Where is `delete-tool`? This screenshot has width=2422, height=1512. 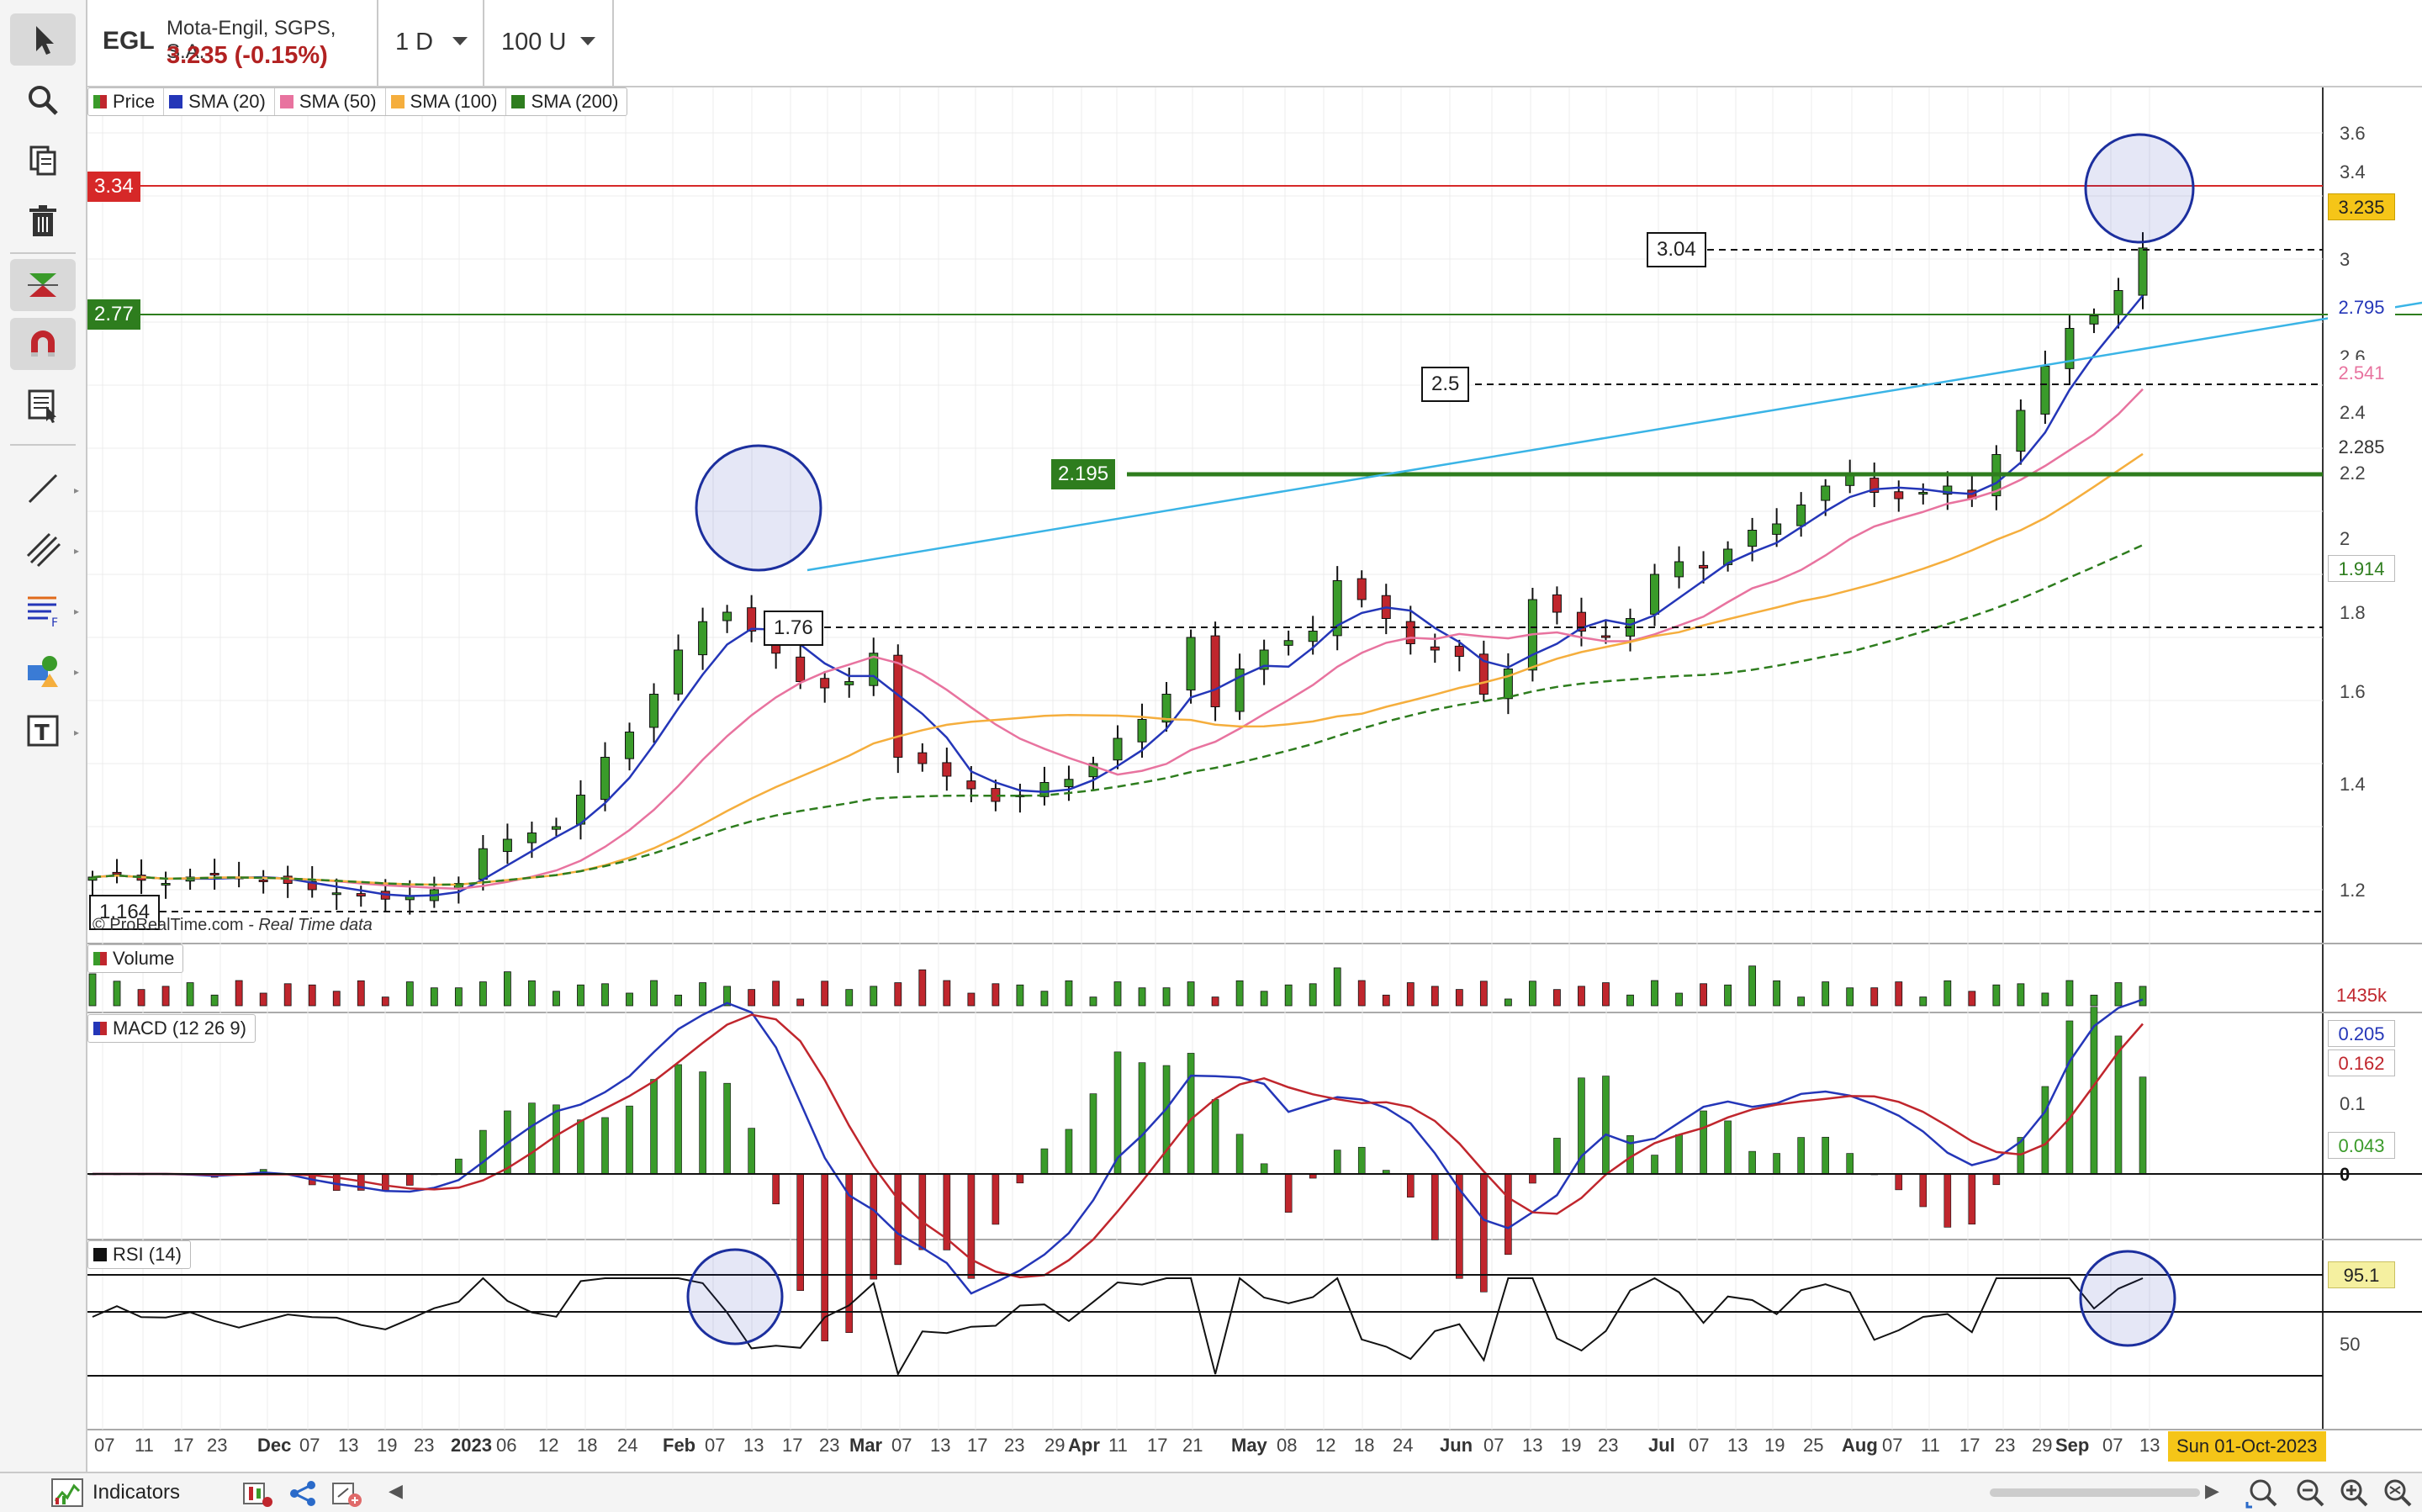
delete-tool is located at coordinates (43, 221).